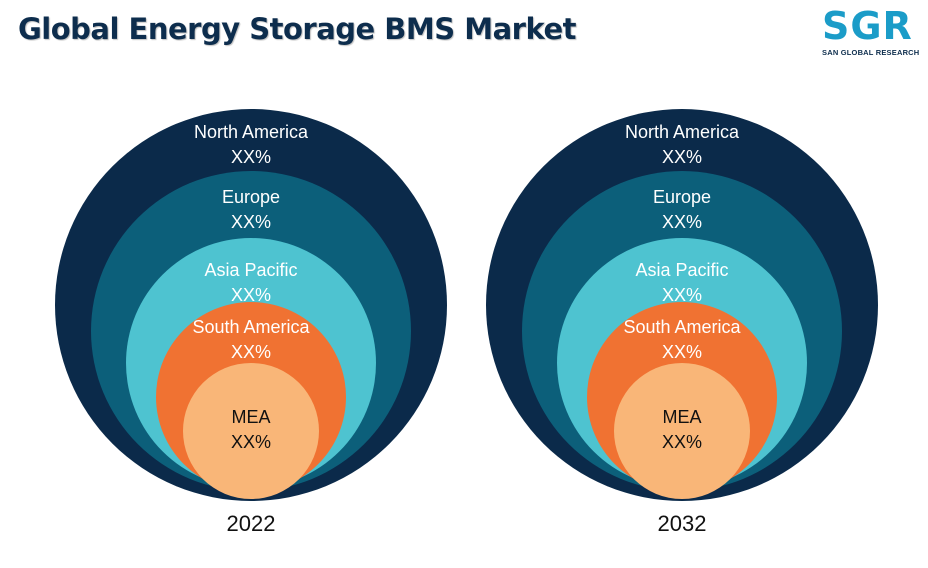 Image resolution: width=928 pixels, height=568 pixels. Describe the element at coordinates (871, 52) in the screenshot. I see `logo-subtitle: SAN GLOBAL RESEARCH` at that location.